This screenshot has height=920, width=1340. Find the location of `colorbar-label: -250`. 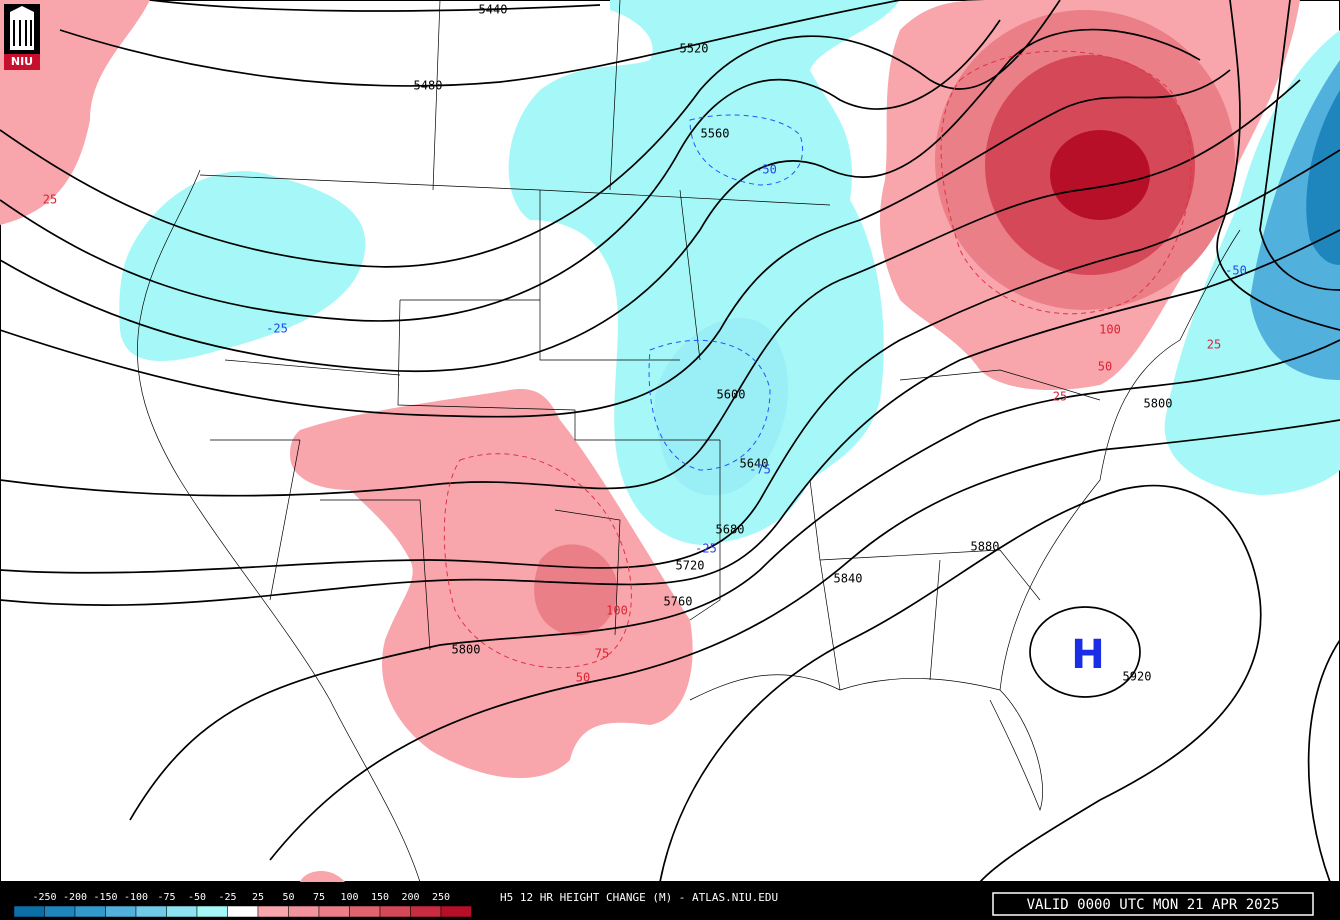

colorbar-label: -250 is located at coordinates (44, 897).